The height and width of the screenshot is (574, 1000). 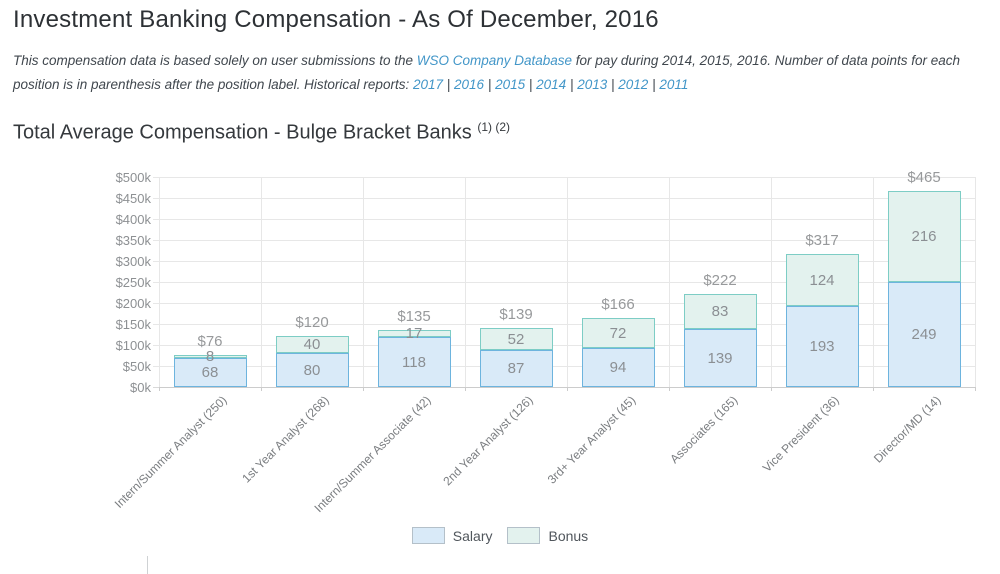 I want to click on legend-item-salary: Salary, so click(x=451, y=535).